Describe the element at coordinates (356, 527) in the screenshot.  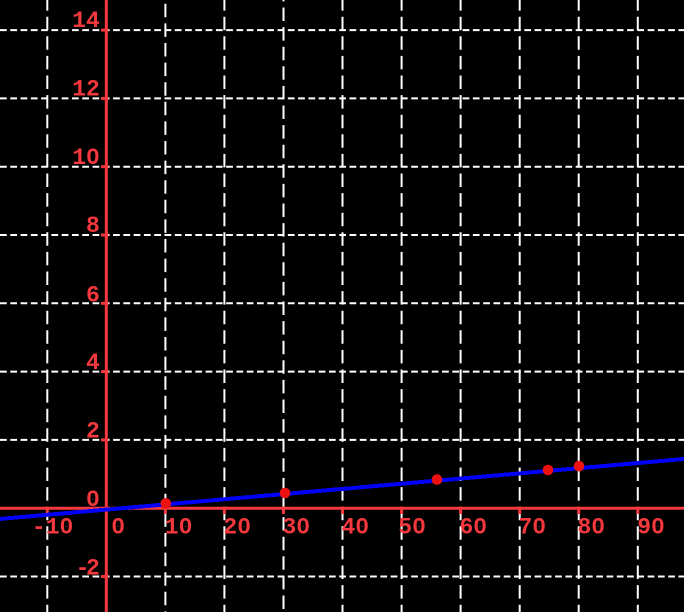
I see `svg-text: 40` at that location.